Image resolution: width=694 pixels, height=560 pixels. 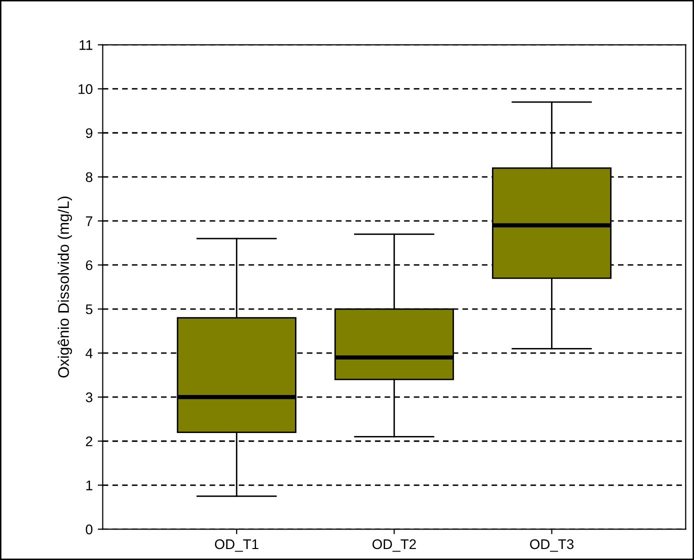 I want to click on y-tick-label: 11, so click(x=86, y=45).